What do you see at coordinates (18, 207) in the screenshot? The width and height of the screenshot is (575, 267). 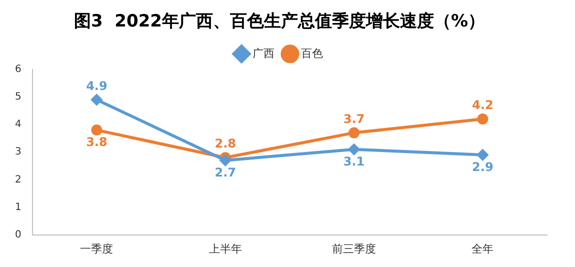 I see `y-tick-label: 1` at bounding box center [18, 207].